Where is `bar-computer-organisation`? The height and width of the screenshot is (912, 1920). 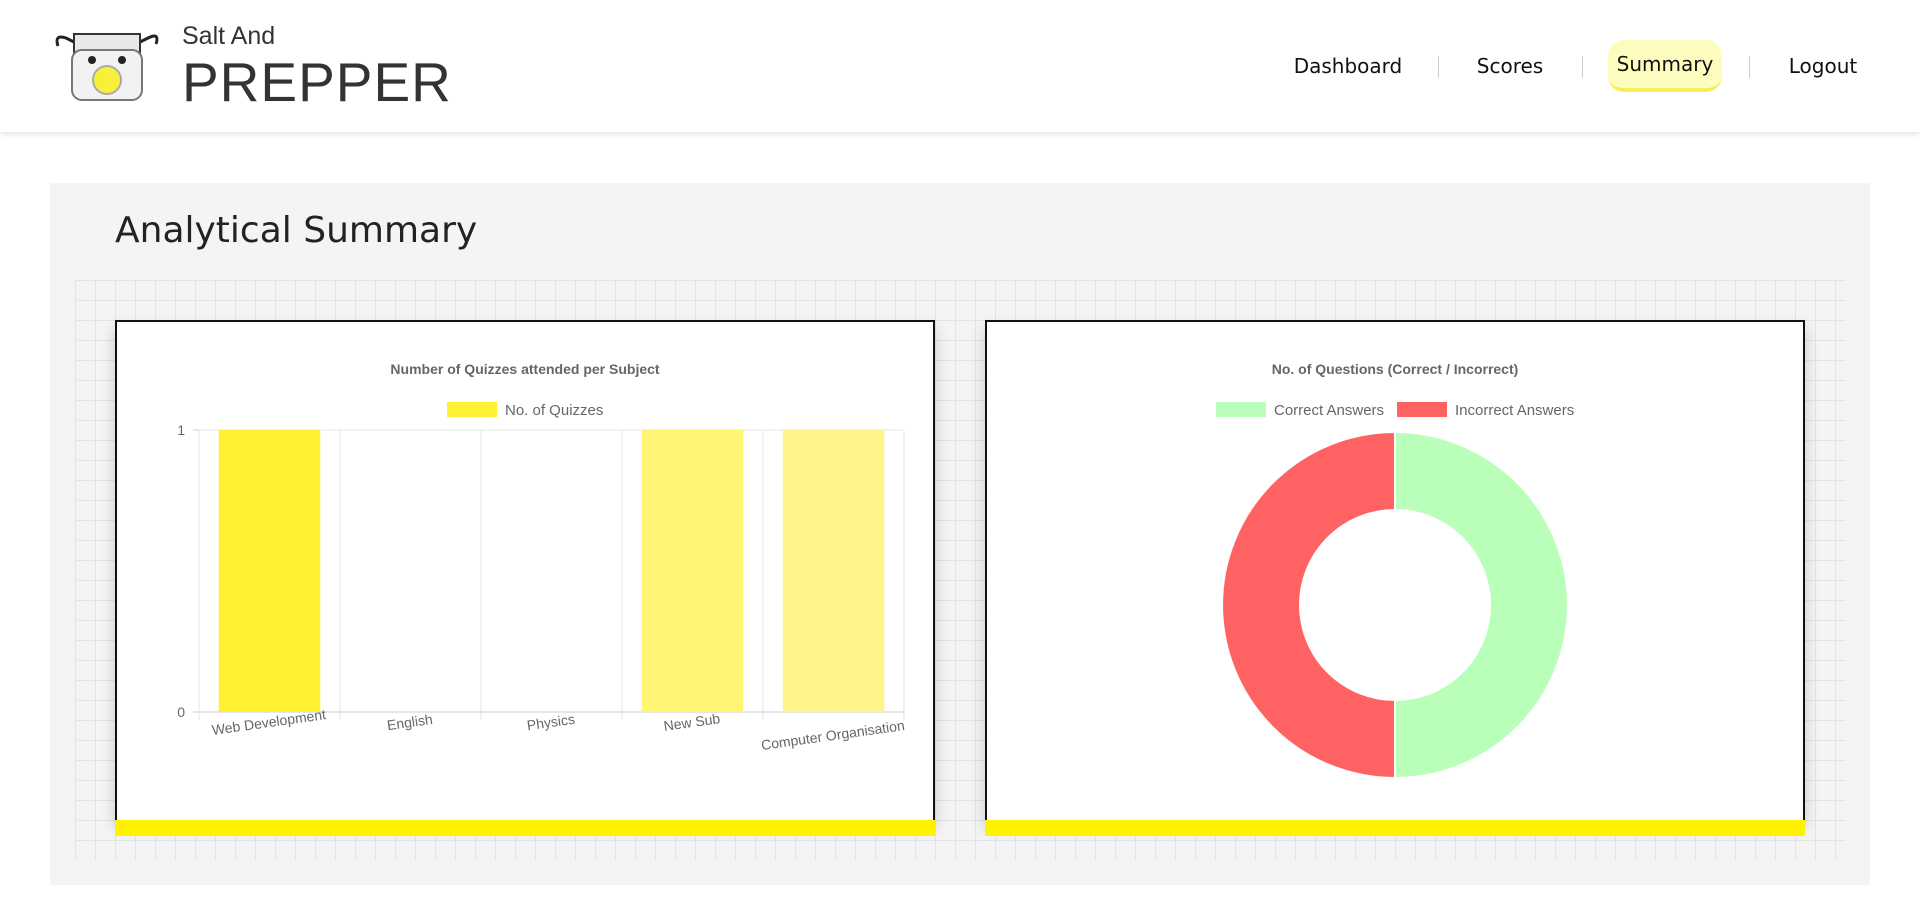 bar-computer-organisation is located at coordinates (833, 571).